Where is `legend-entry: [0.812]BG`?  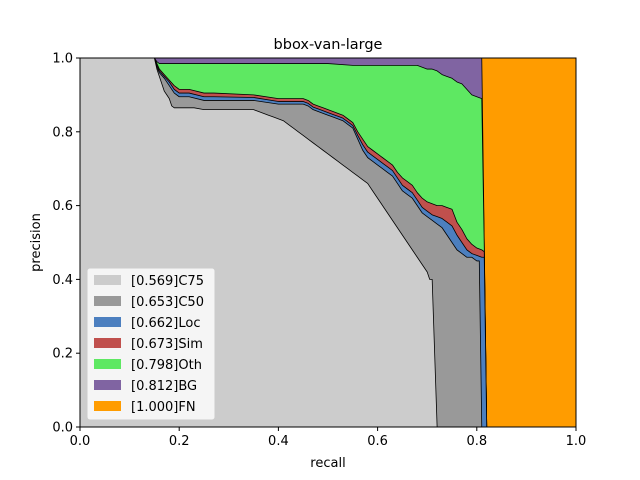 legend-entry: [0.812]BG is located at coordinates (164, 386).